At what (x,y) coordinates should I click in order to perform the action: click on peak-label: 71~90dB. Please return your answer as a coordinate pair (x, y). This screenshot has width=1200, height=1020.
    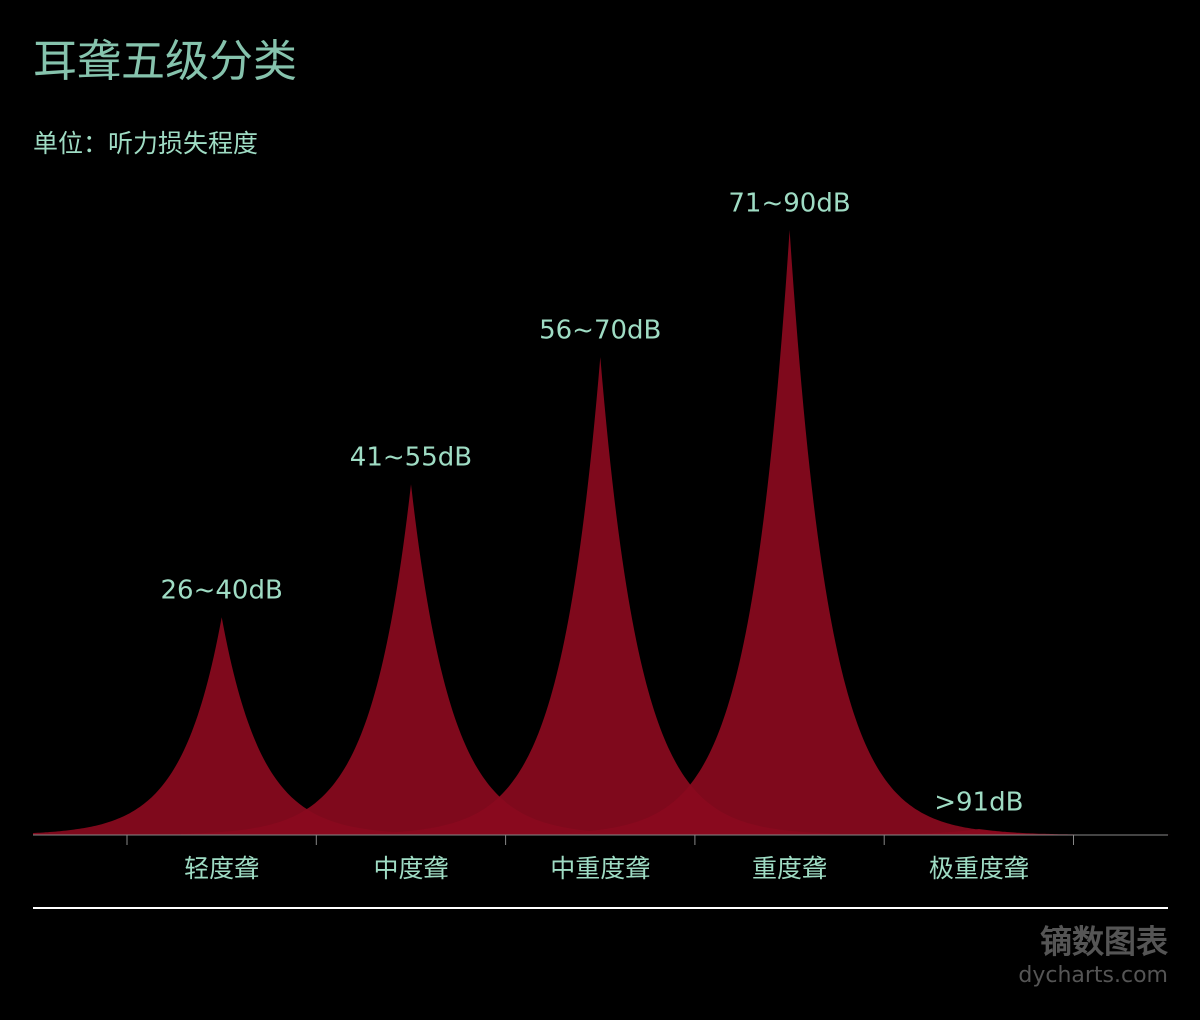
    Looking at the image, I should click on (789, 204).